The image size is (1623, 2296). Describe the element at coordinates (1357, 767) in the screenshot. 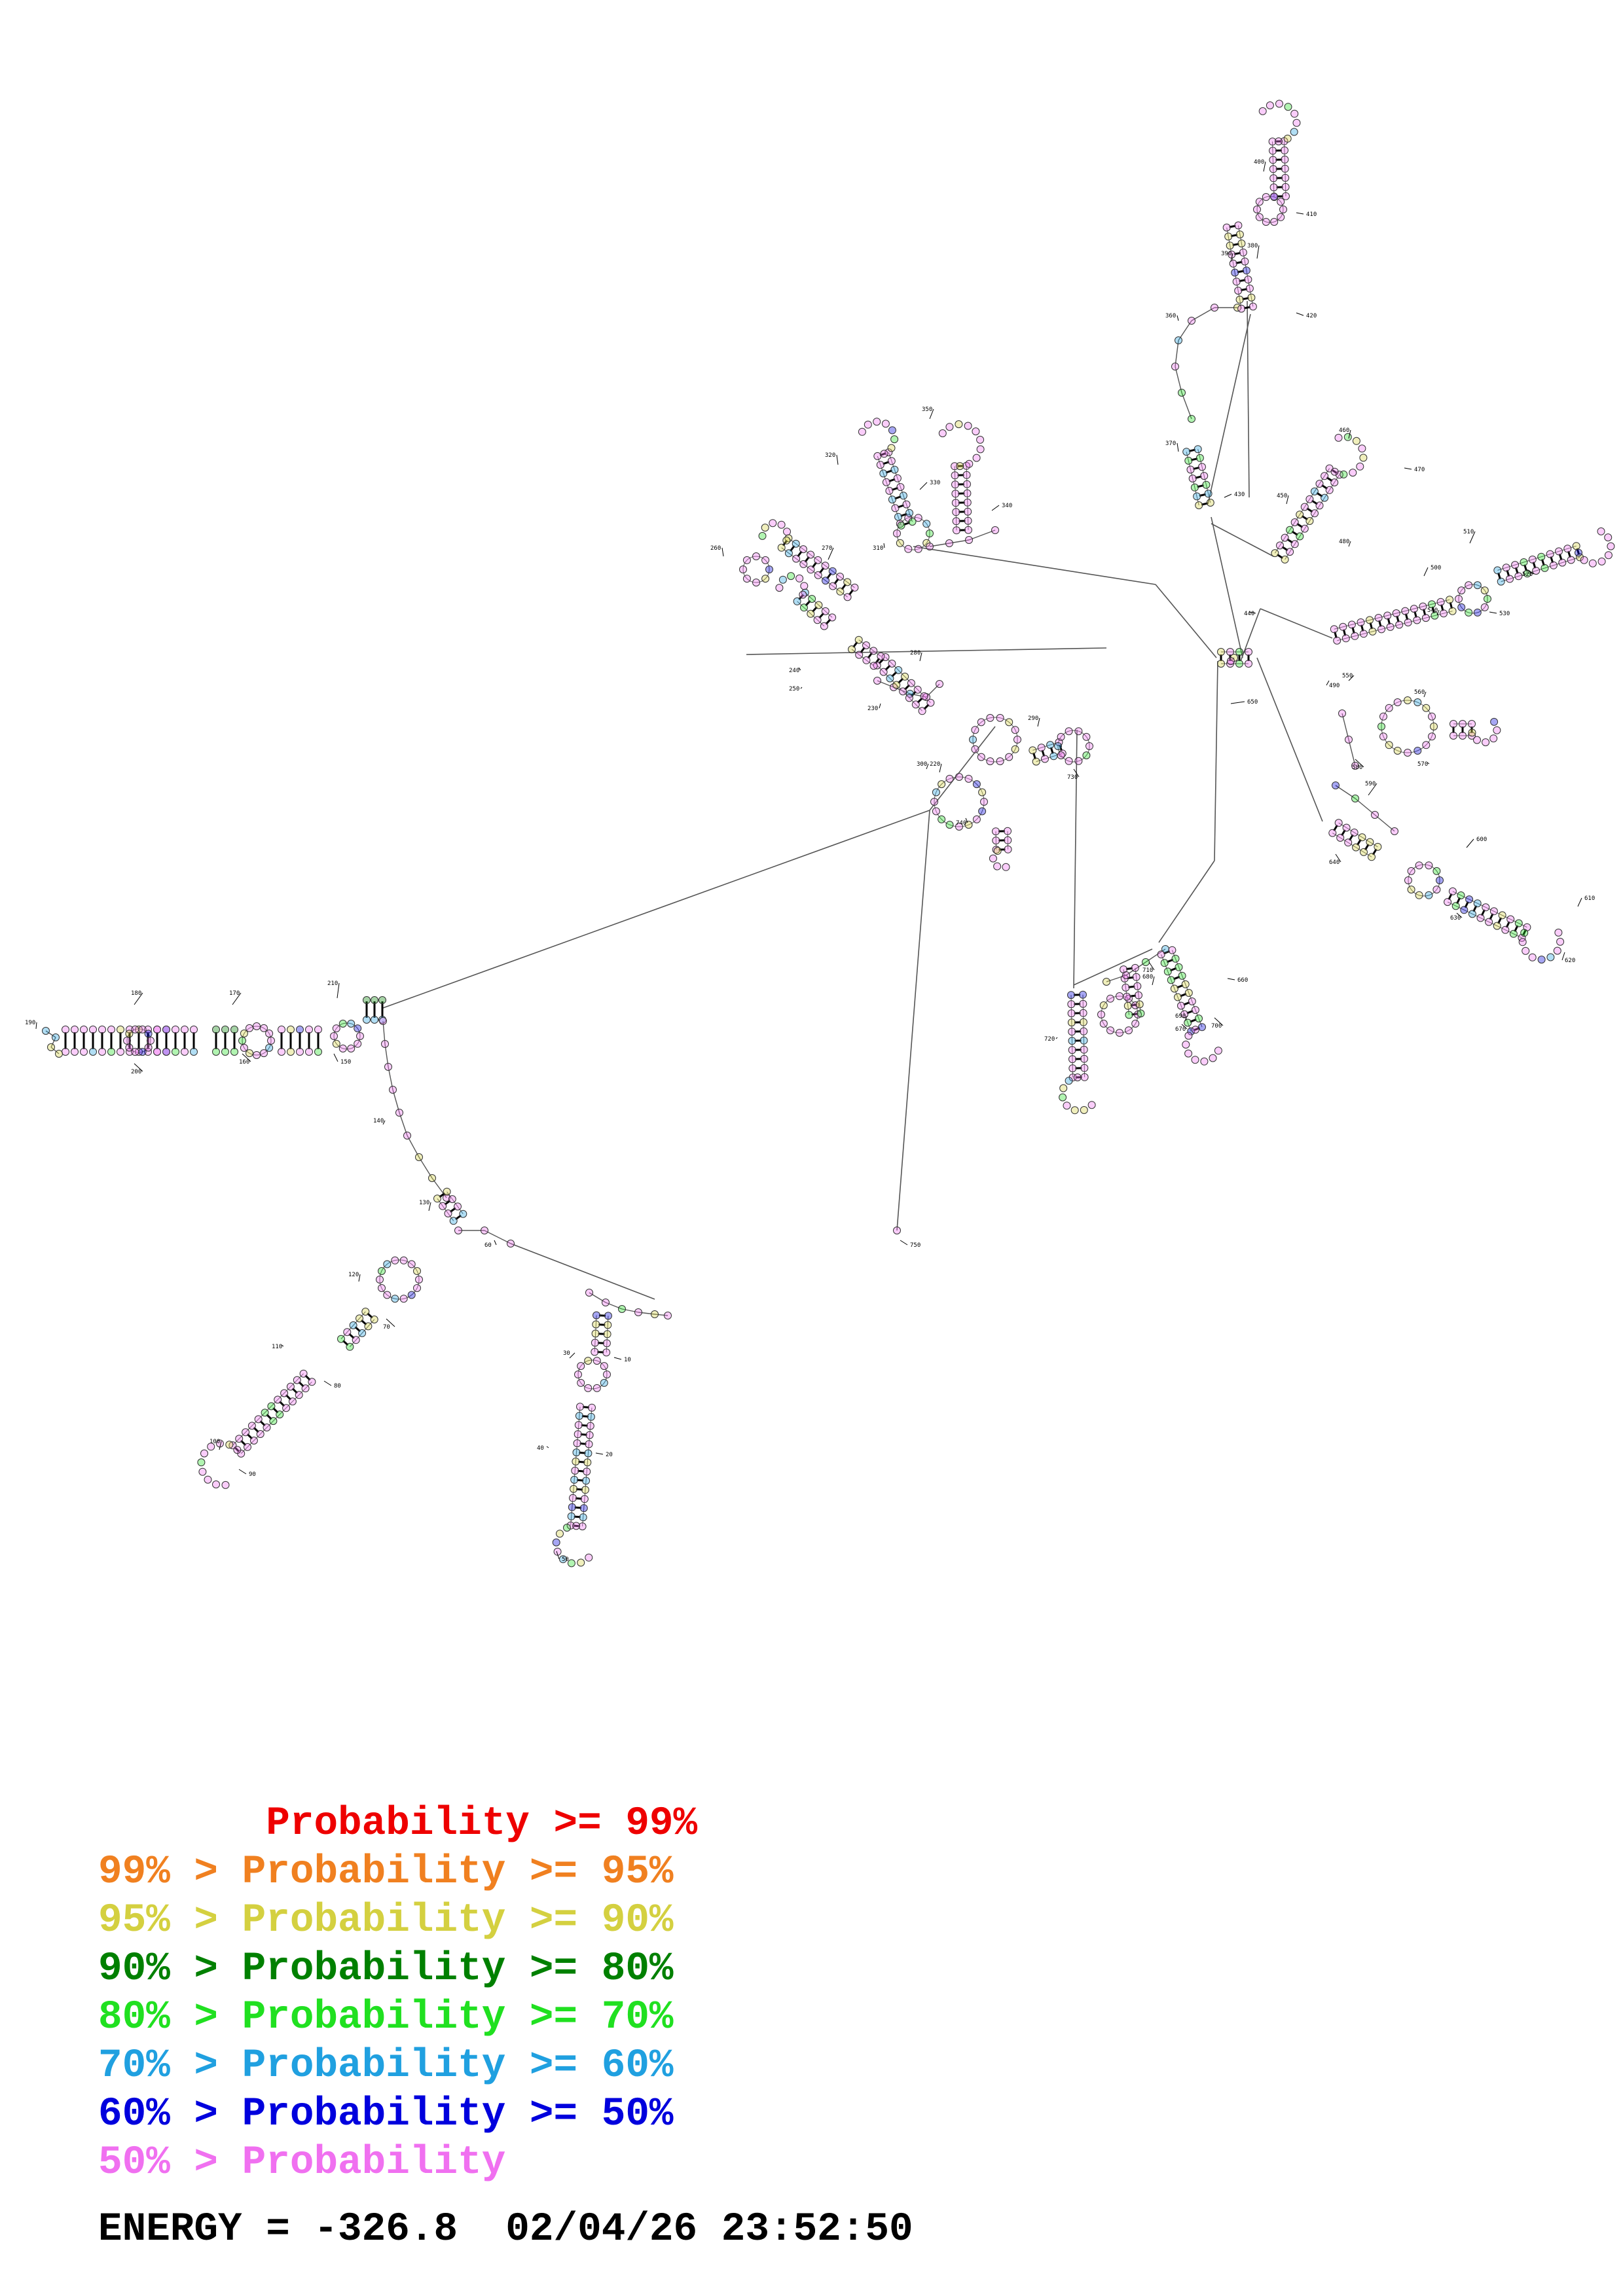

I see `position-label-580: 580` at that location.